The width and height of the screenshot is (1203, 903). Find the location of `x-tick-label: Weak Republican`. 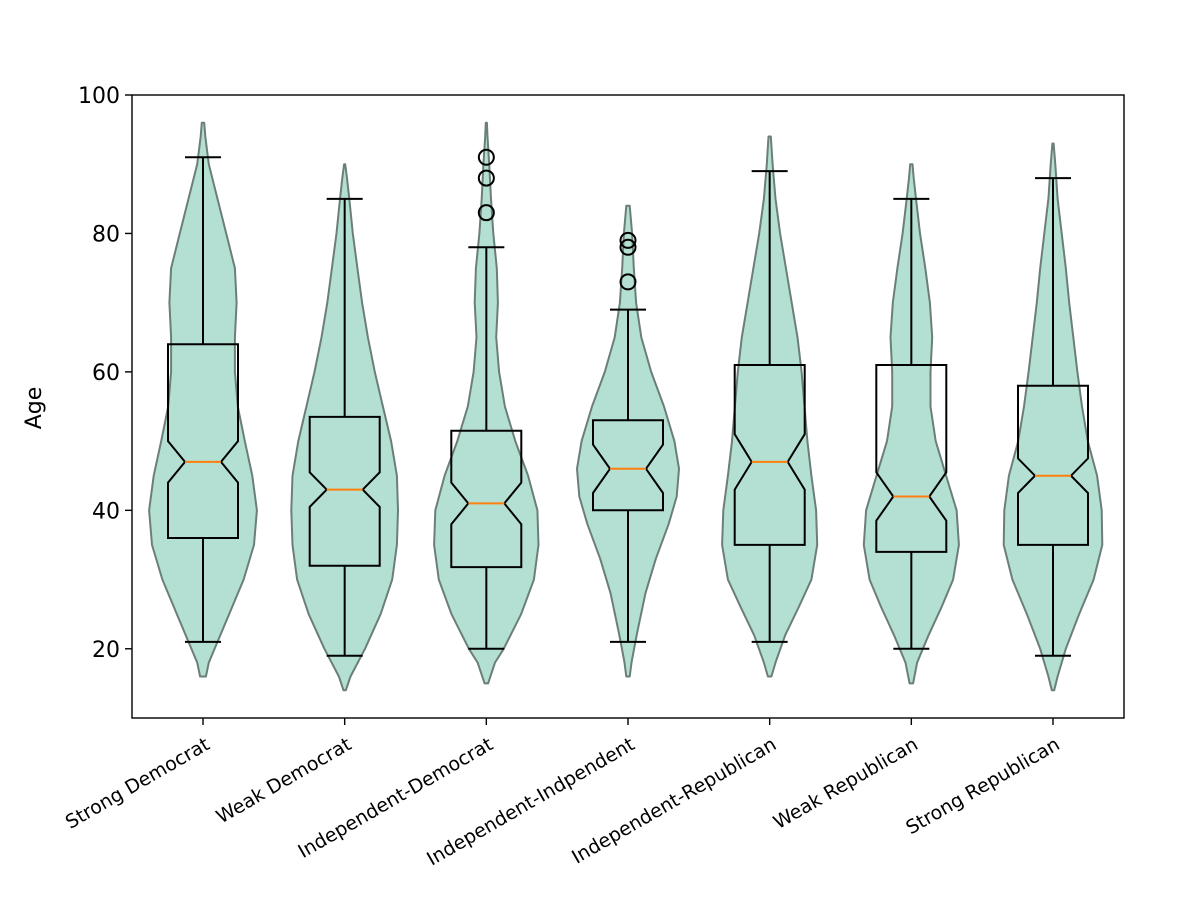

x-tick-label: Weak Republican is located at coordinates (846, 783).